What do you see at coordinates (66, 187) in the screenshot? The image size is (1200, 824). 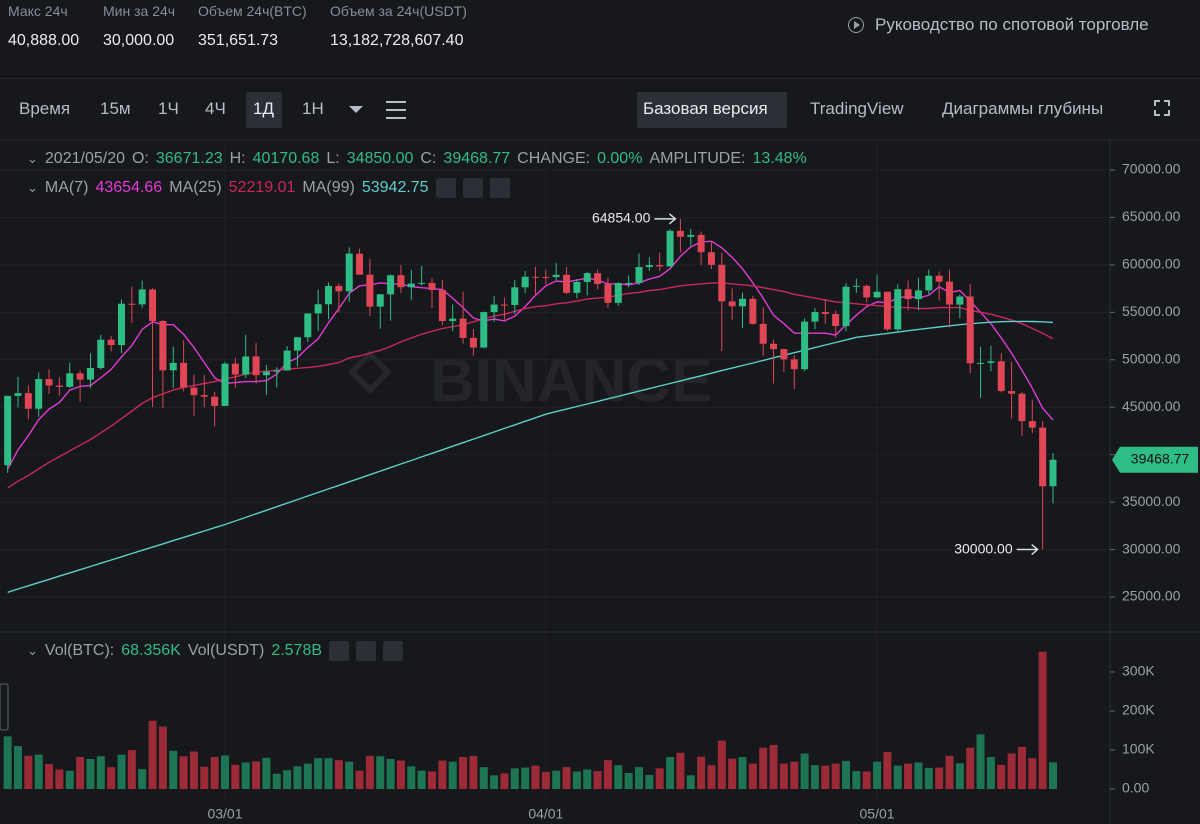 I see `ma-name: MA(7)` at bounding box center [66, 187].